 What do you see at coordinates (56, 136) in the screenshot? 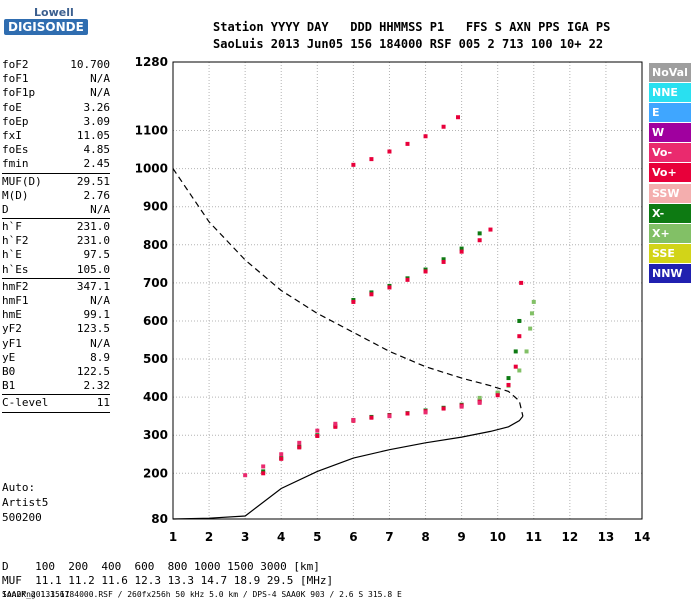
I see `param-row: fxI 11.05` at bounding box center [56, 136].